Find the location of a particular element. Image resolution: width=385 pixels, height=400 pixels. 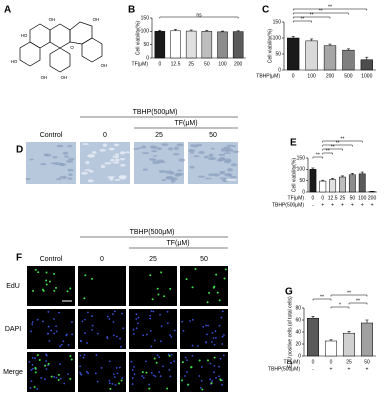

x-tick-label: 25 is located at coordinates (191, 64).